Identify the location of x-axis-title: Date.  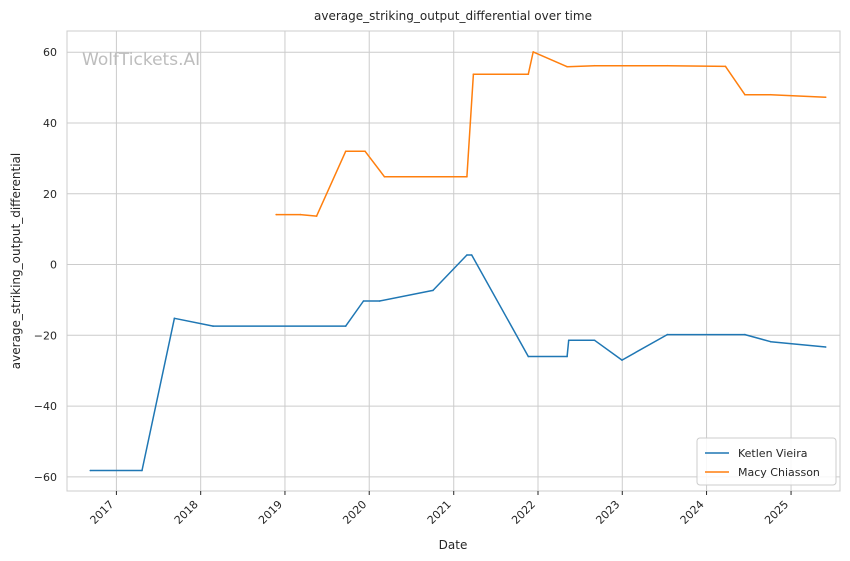
(453, 545).